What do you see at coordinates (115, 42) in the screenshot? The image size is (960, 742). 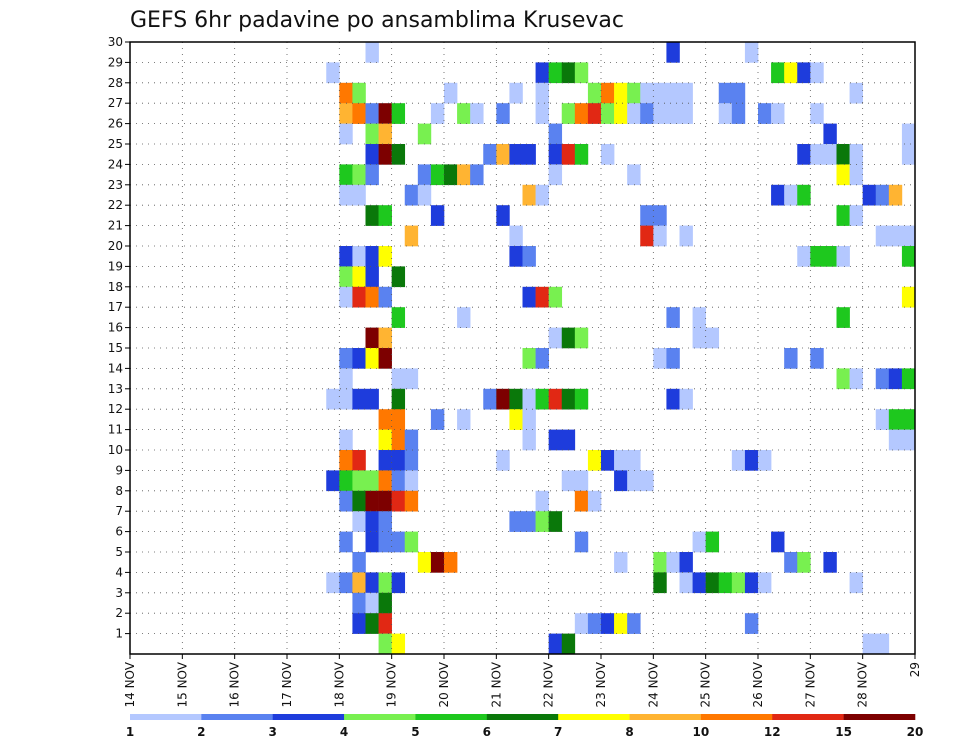 I see `y-tick-label: 30` at bounding box center [115, 42].